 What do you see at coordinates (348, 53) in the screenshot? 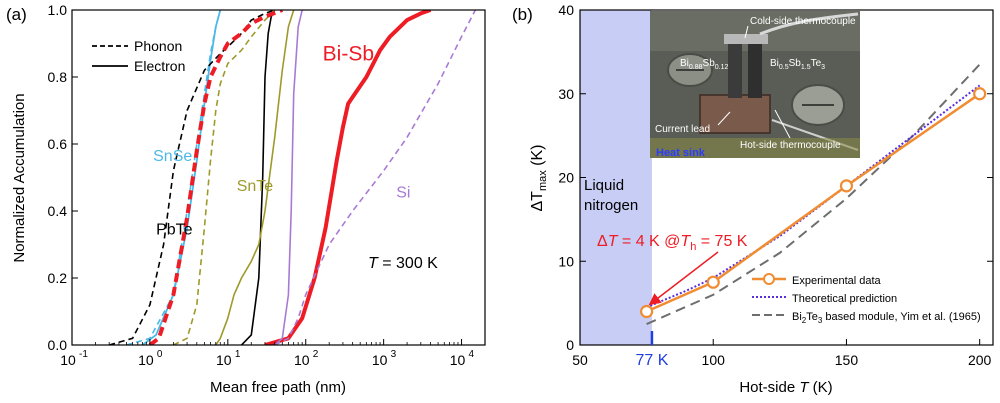
I see `series-label-bi-sb: Bi-Sb` at bounding box center [348, 53].